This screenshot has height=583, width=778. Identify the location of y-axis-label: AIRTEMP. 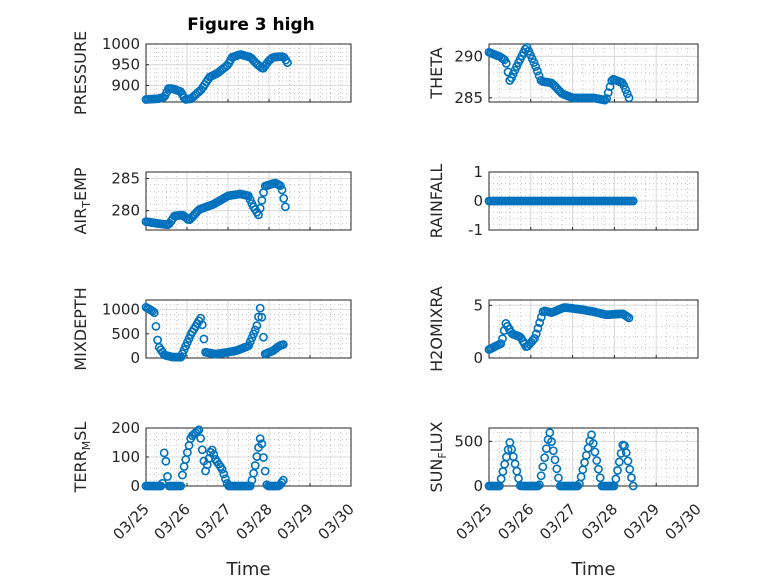
(82, 200).